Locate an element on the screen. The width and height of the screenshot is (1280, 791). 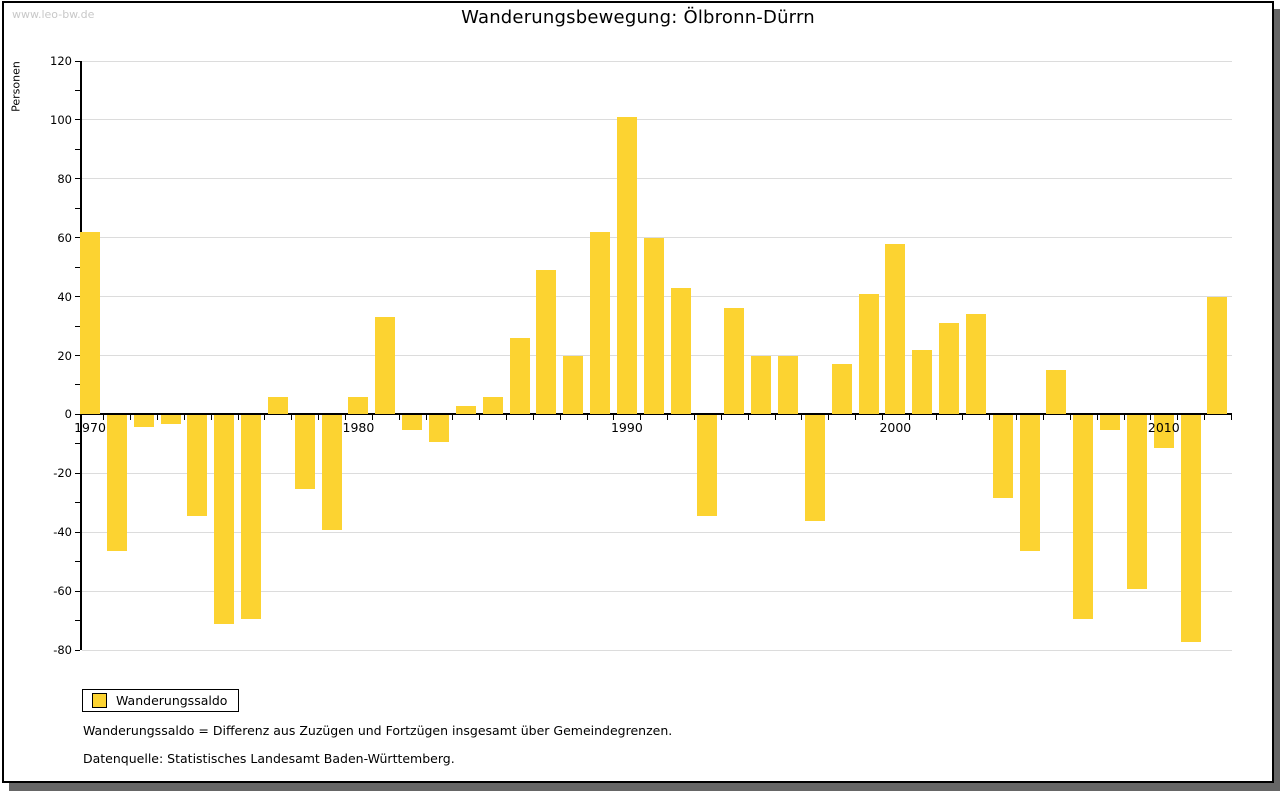
bar-1986 is located at coordinates (519, 376).